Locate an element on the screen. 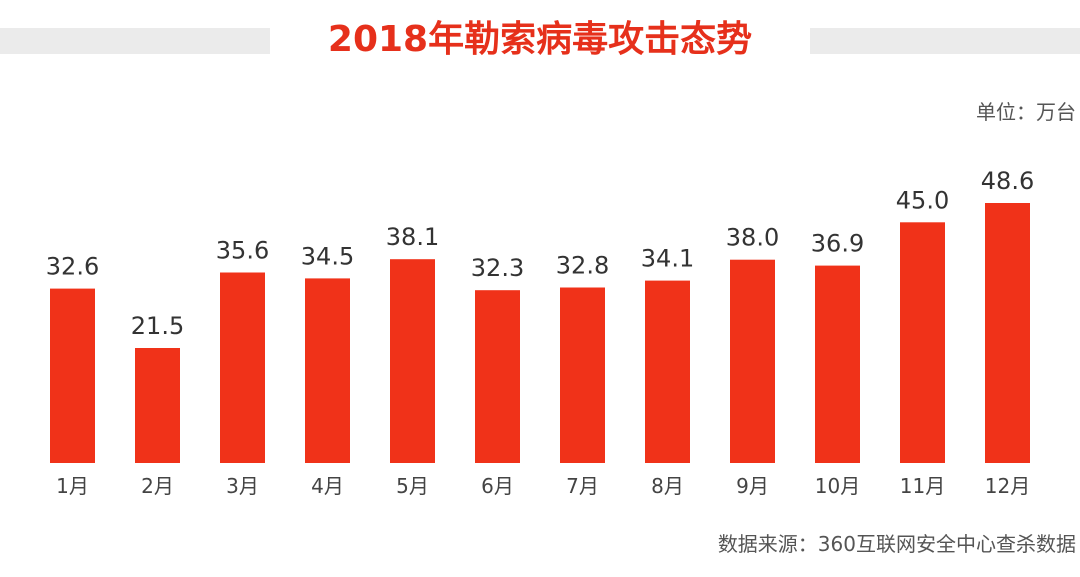  x-tick-label-3: 3月 is located at coordinates (242, 486).